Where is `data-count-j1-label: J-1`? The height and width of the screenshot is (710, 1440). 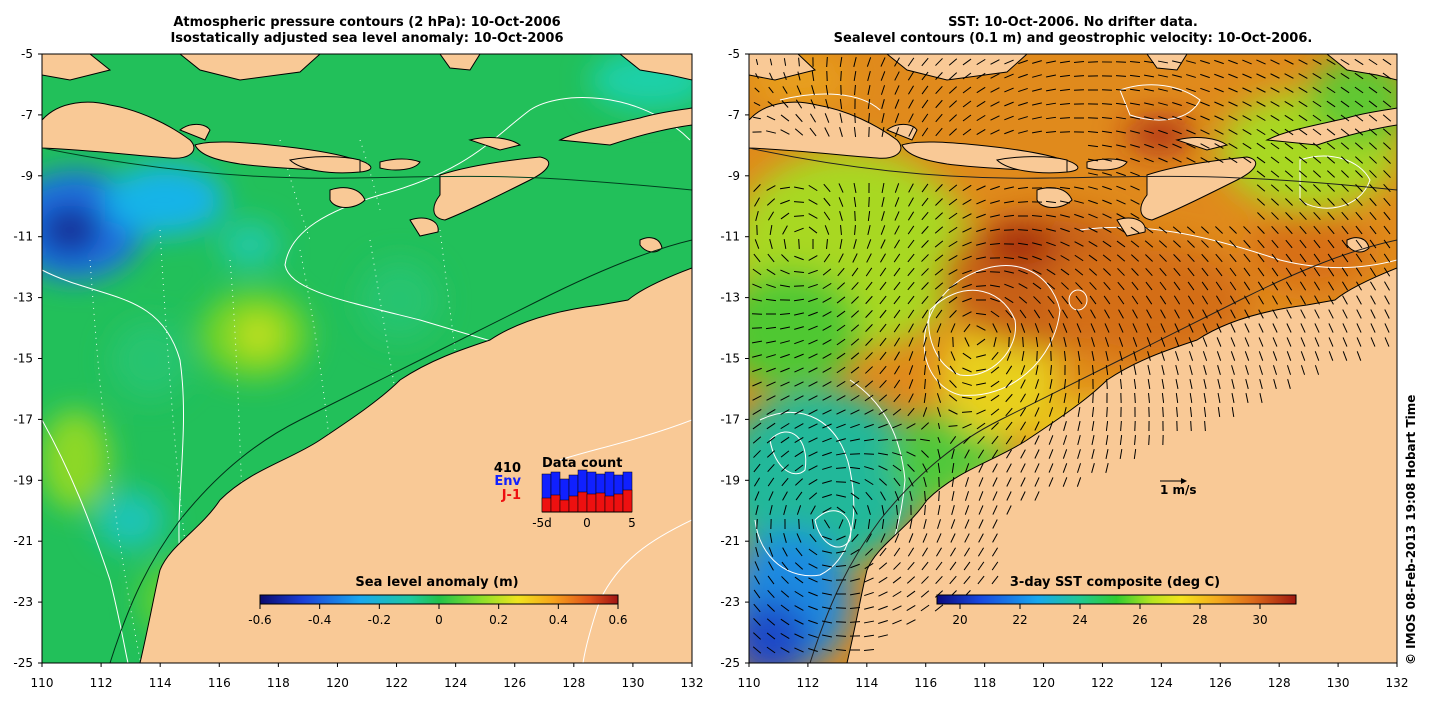 data-count-j1-label: J-1 is located at coordinates (511, 495).